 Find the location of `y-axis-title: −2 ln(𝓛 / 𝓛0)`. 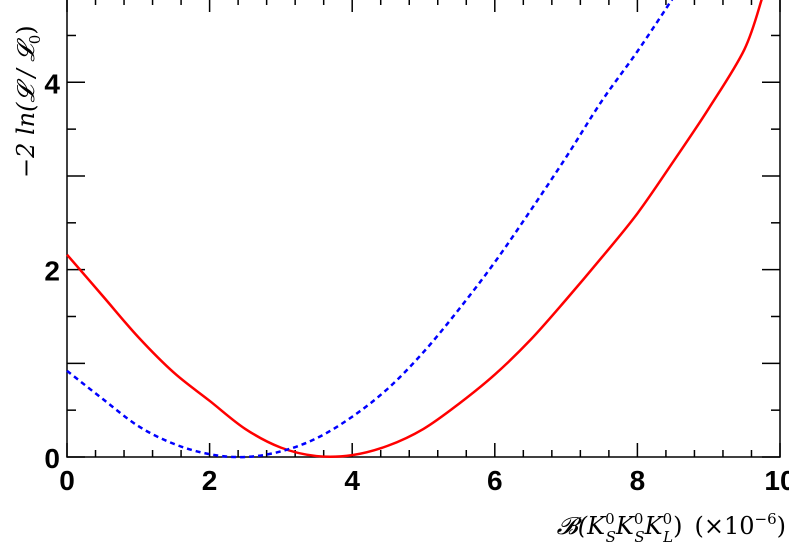

y-axis-title: −2 ln(𝓛 / 𝓛0) is located at coordinates (28, 101).